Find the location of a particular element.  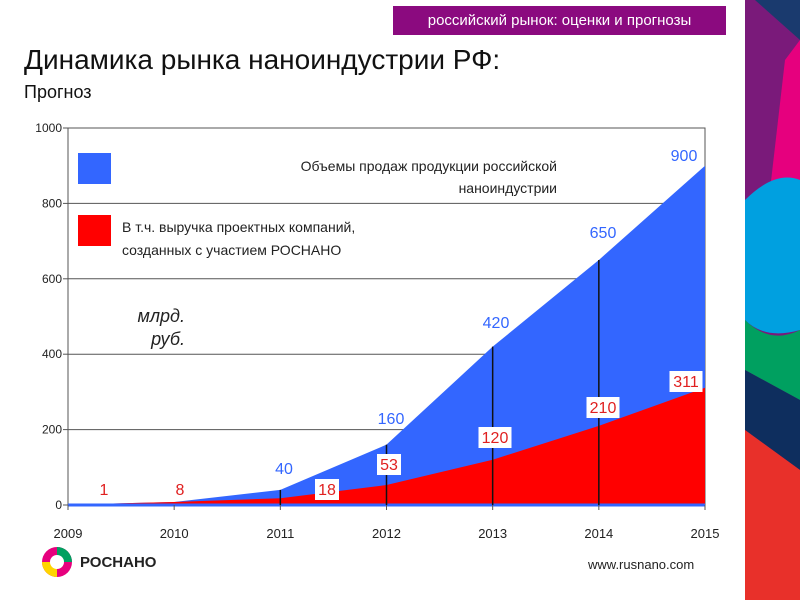

unit-label: руб. is located at coordinates (167, 339).